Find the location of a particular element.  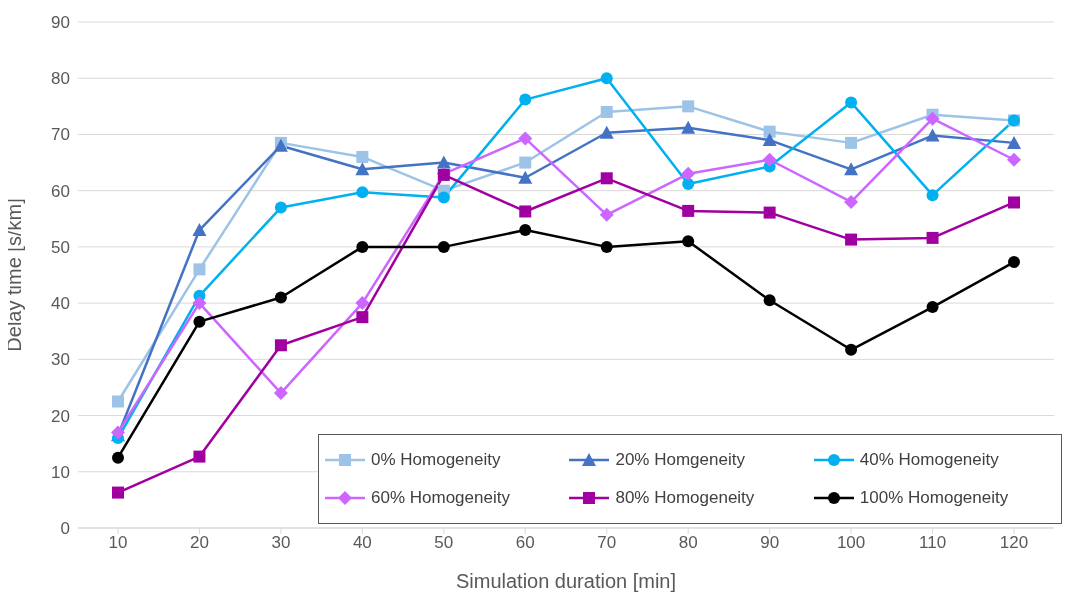

x-tick-label: 80 is located at coordinates (688, 543).